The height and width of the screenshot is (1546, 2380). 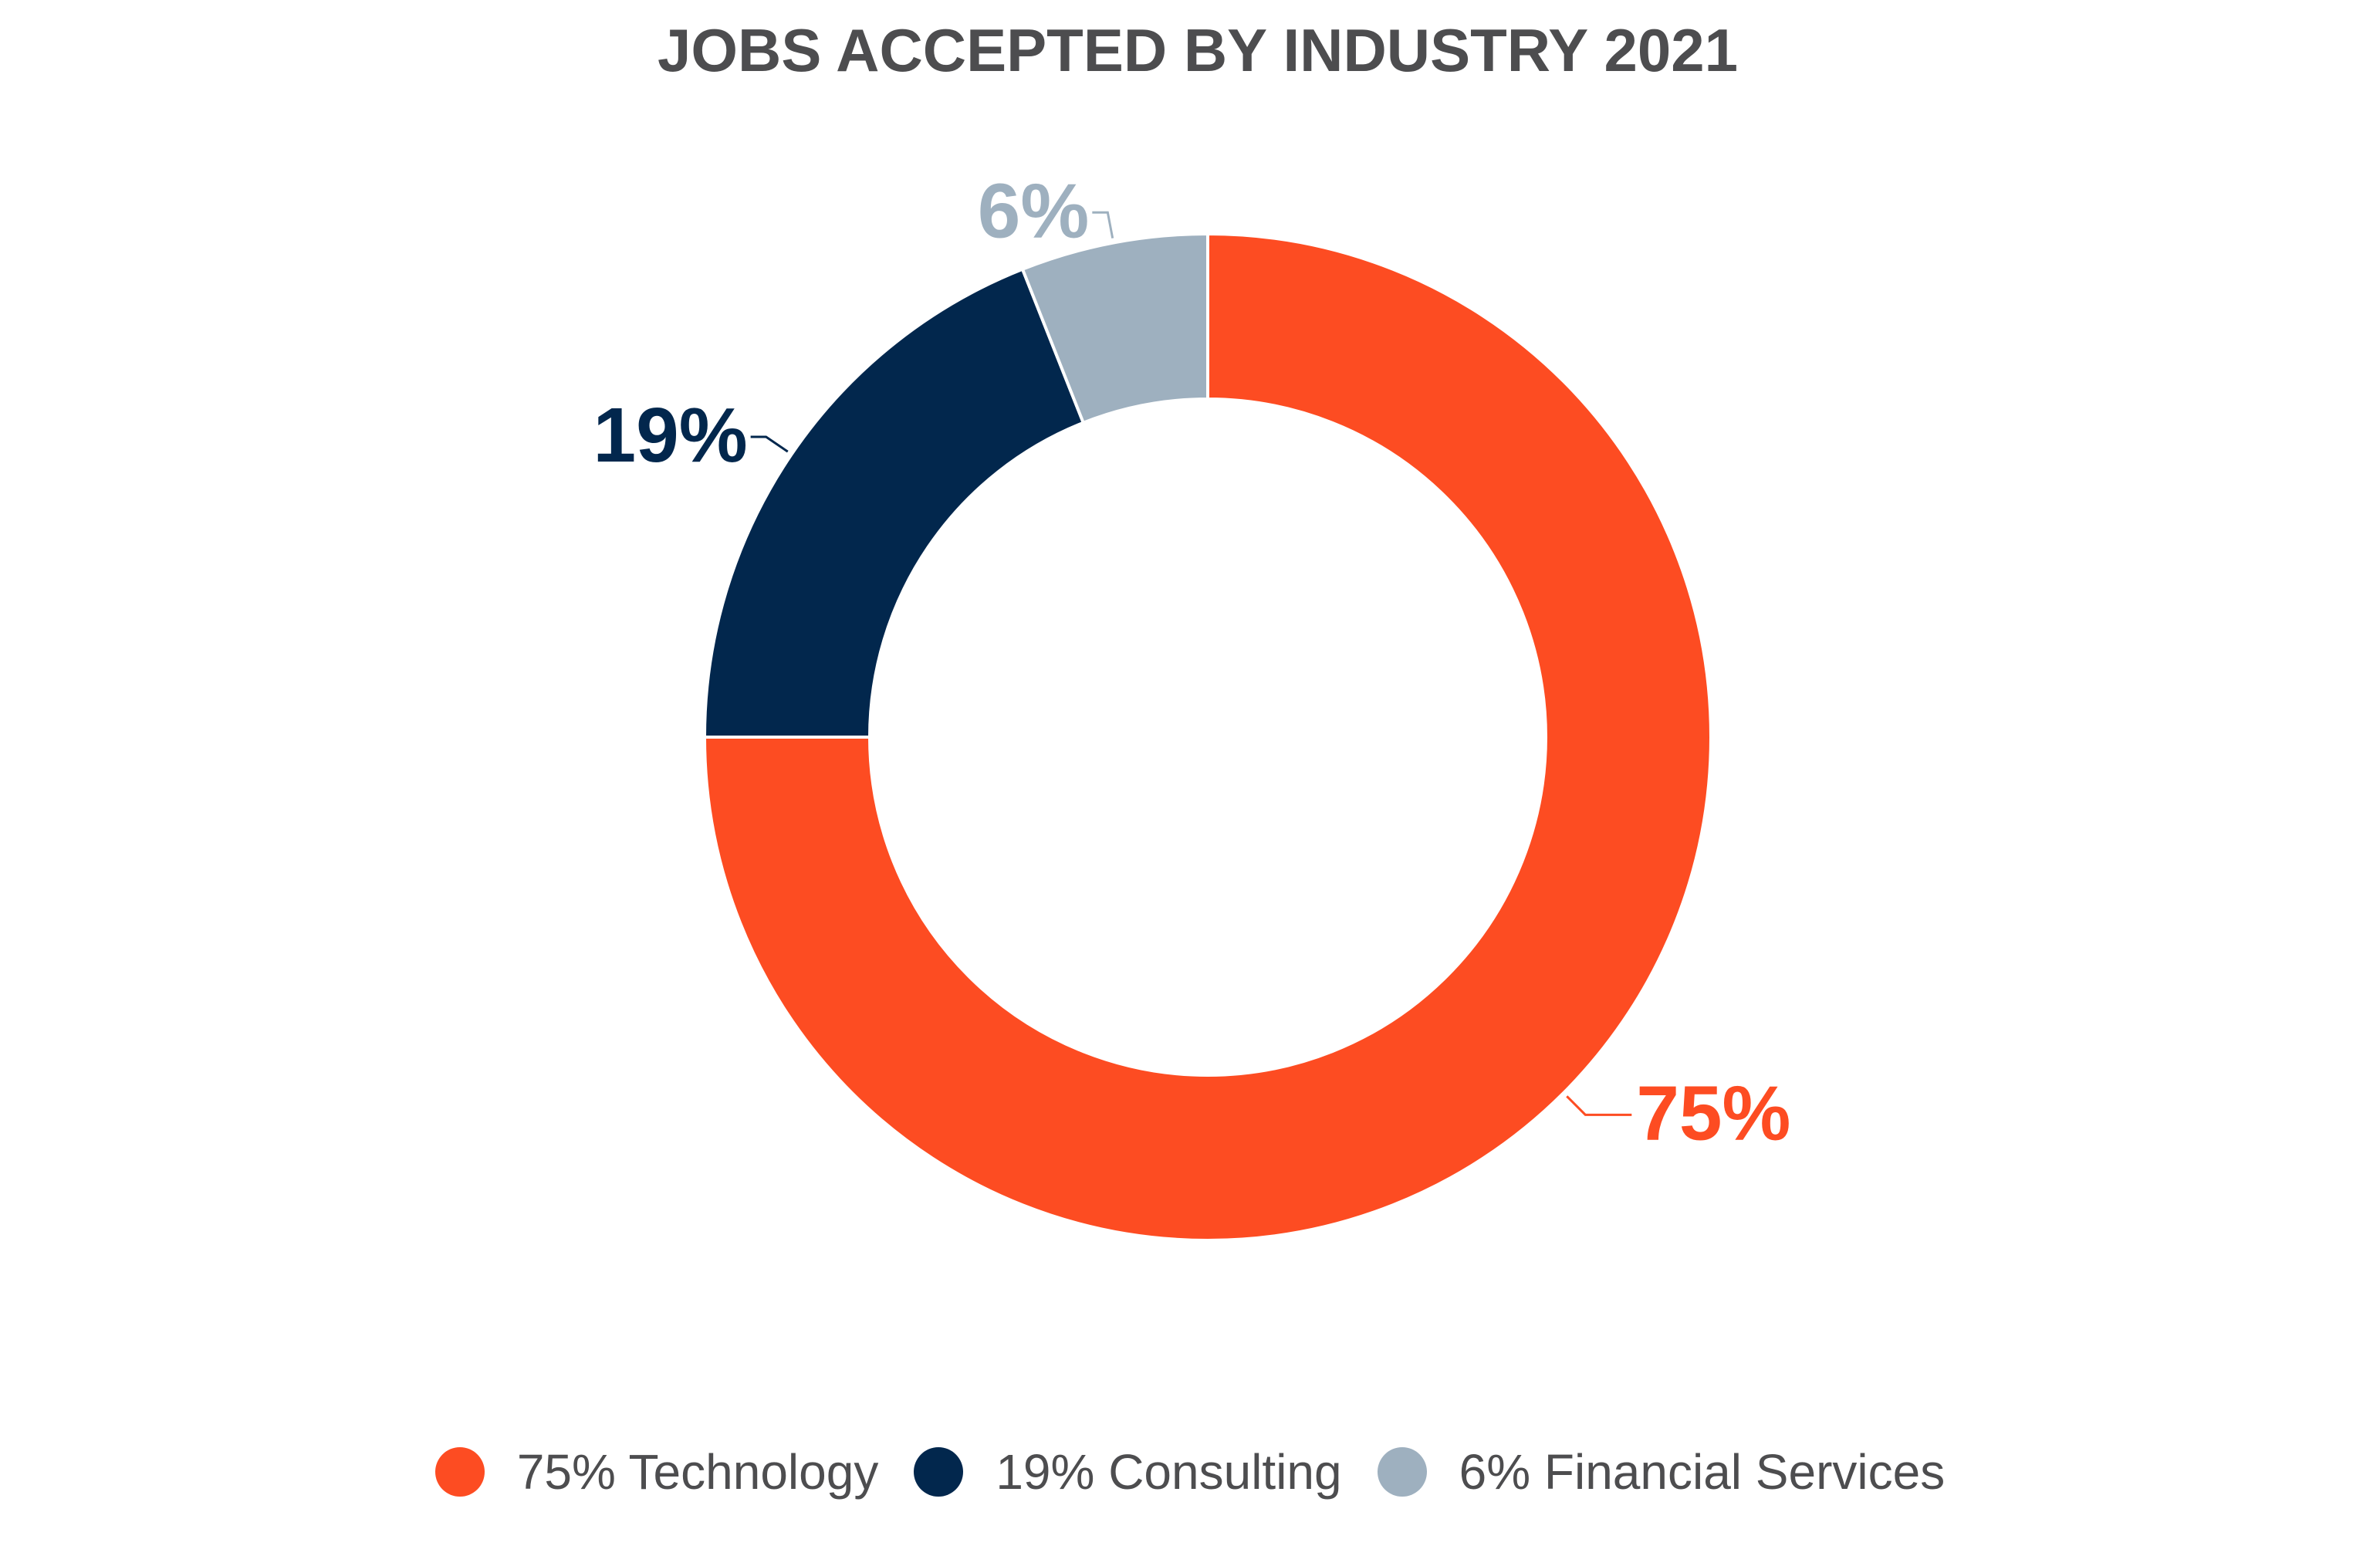 What do you see at coordinates (1599, 1105) in the screenshot?
I see `leader-line-technology` at bounding box center [1599, 1105].